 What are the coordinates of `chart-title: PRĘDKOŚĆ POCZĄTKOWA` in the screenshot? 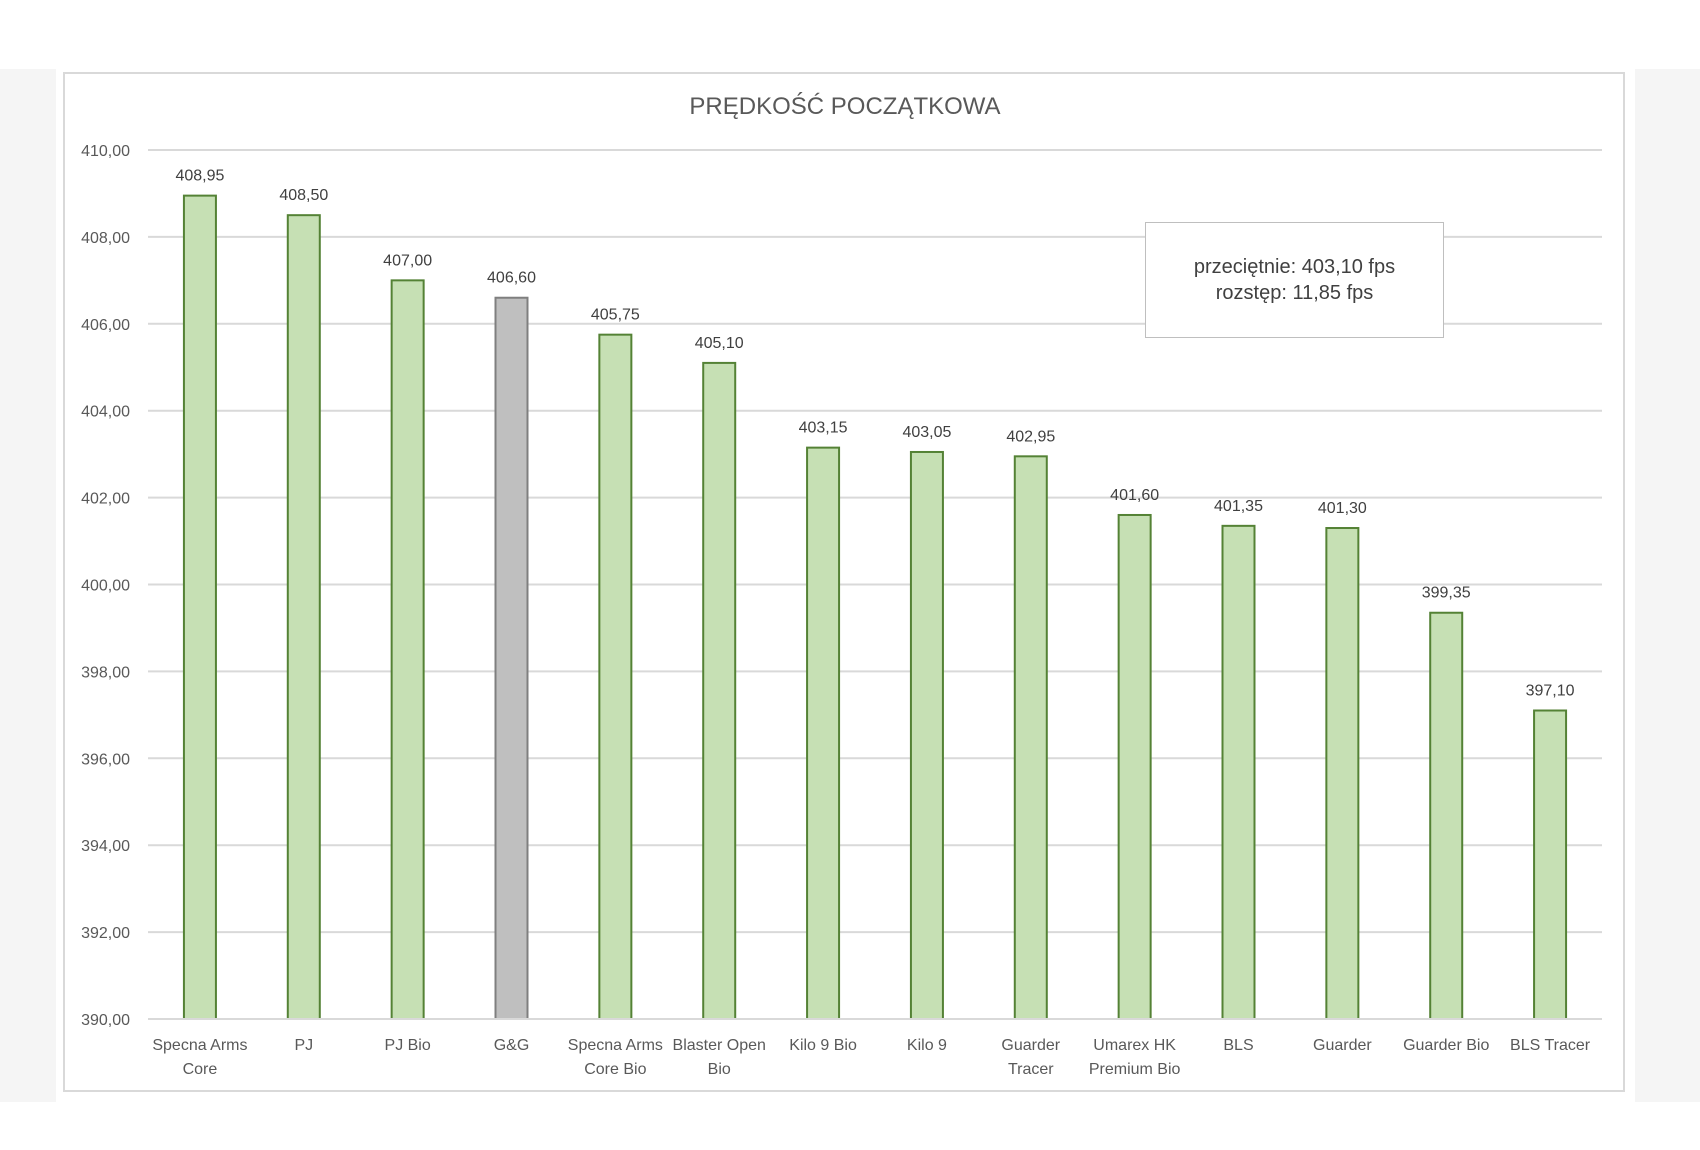 It's located at (844, 106).